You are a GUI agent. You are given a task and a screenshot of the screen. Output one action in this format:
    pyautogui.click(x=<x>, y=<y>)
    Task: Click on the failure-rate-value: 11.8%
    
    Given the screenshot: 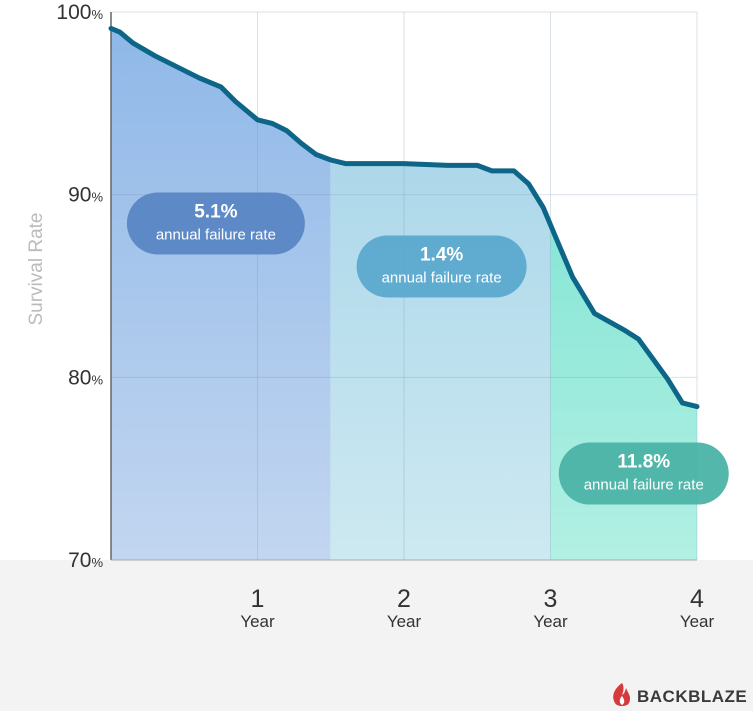 What is the action you would take?
    pyautogui.click(x=643, y=462)
    